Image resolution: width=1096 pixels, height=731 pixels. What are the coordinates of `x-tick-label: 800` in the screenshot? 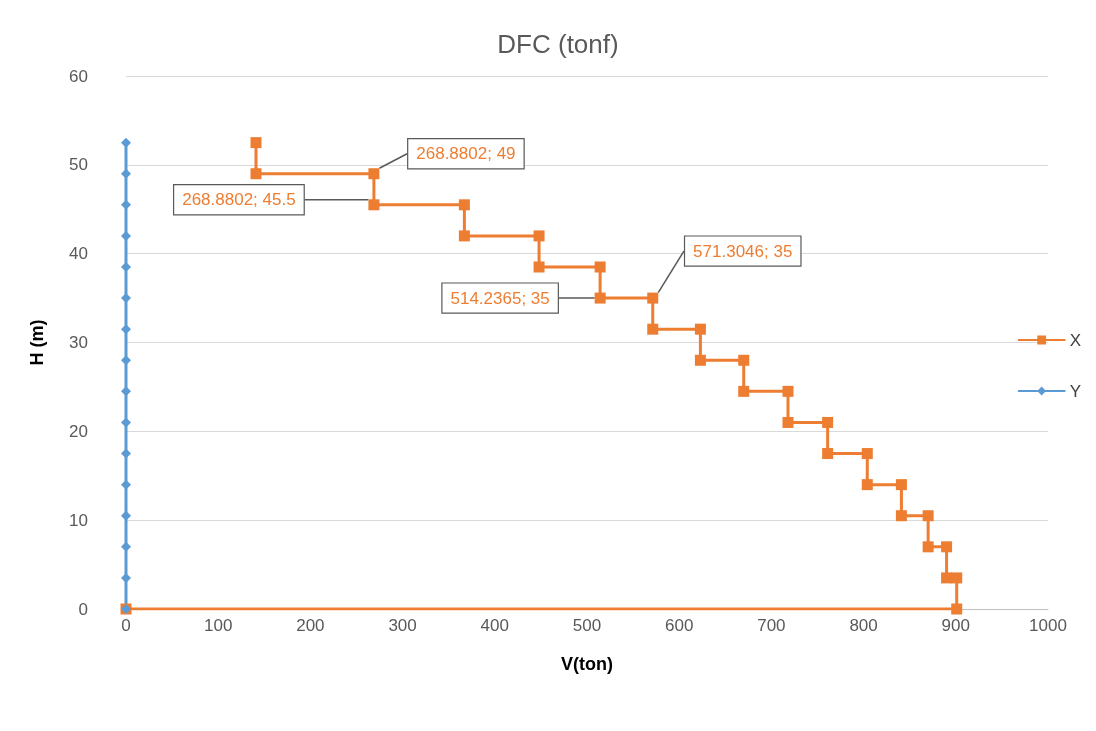 It's located at (863, 625).